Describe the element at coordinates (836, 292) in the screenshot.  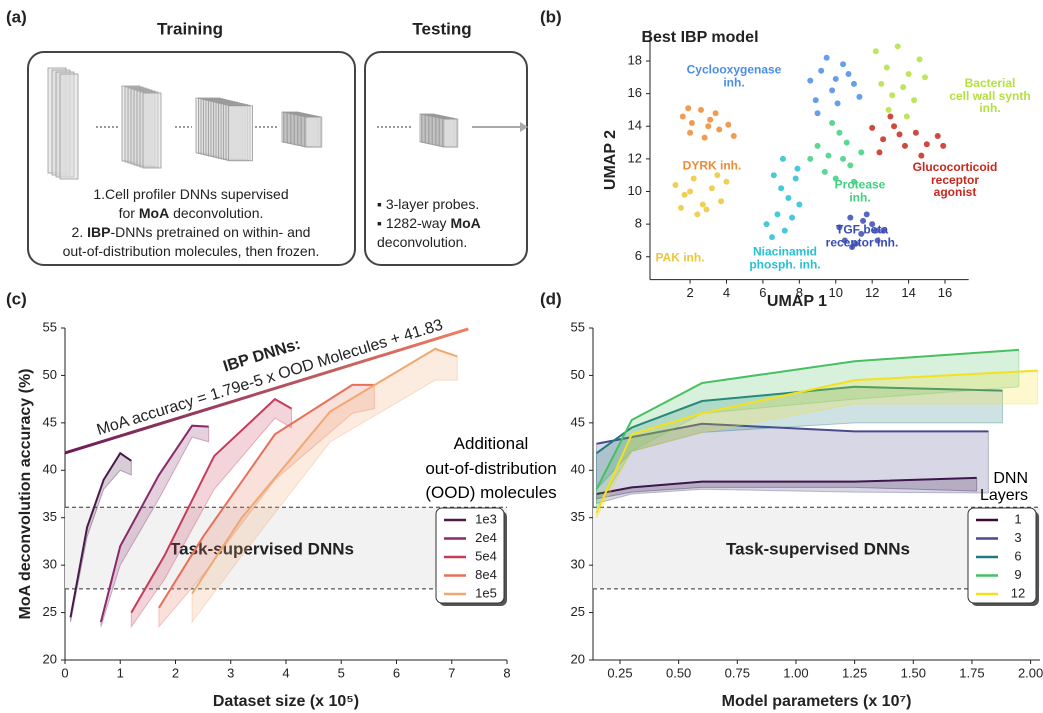
I see `x-tick-label: 10` at that location.